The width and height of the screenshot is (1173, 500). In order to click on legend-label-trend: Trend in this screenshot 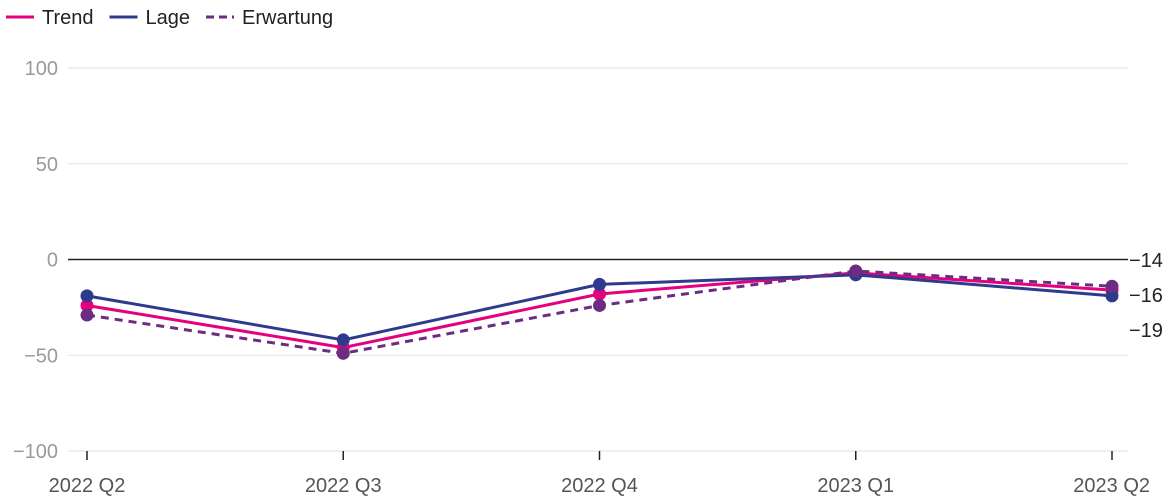, I will do `click(68, 18)`.